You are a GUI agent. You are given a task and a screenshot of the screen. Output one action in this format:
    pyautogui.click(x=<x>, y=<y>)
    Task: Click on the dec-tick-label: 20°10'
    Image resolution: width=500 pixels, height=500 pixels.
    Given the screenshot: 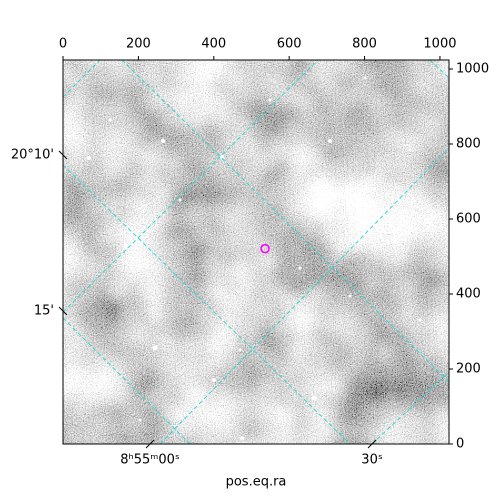 What is the action you would take?
    pyautogui.click(x=32, y=155)
    